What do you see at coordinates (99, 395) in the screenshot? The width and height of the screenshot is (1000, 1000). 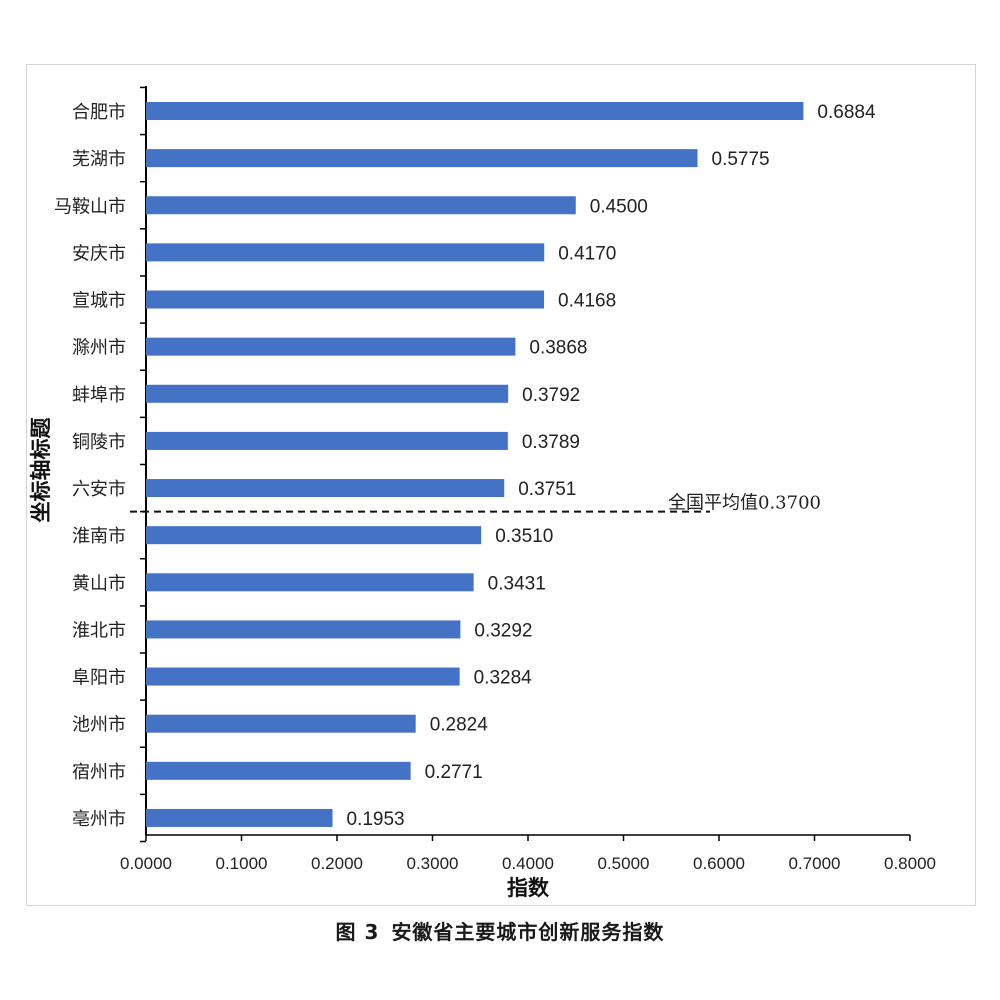 I see `category-label: 蚌埠市` at bounding box center [99, 395].